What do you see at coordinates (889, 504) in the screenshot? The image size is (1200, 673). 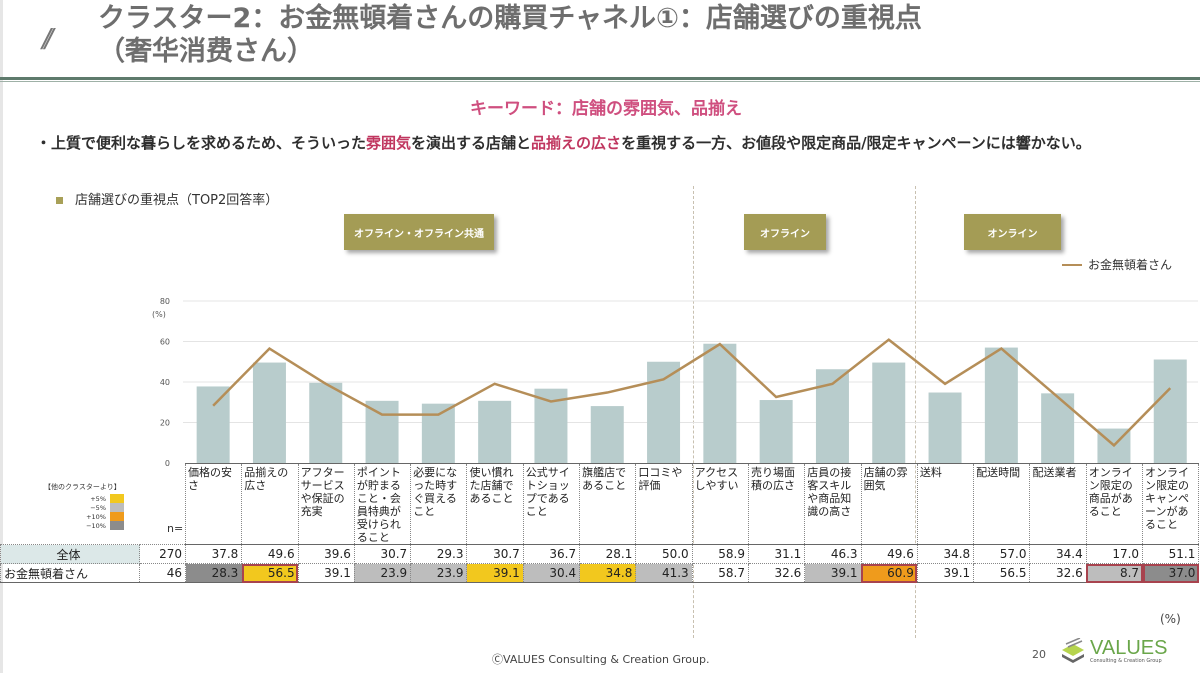 I see `column-header: 店舗の雰囲気` at bounding box center [889, 504].